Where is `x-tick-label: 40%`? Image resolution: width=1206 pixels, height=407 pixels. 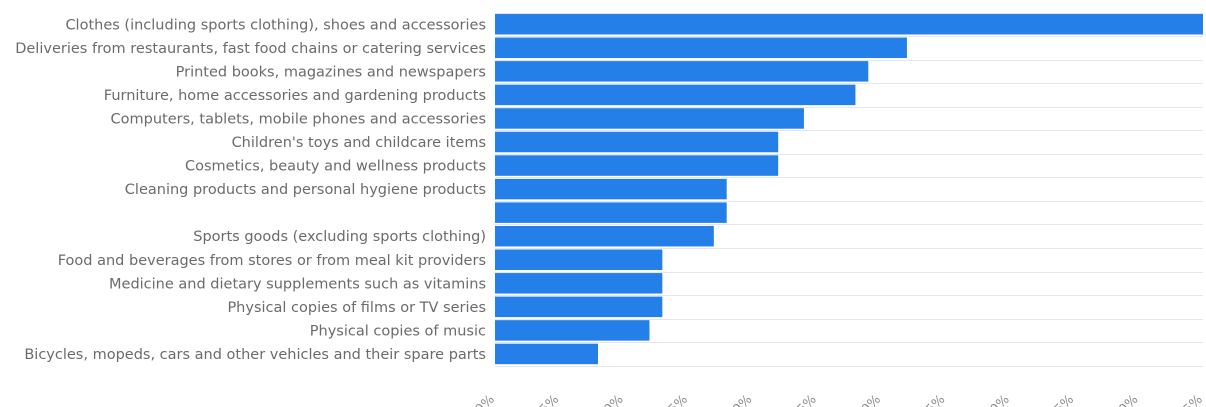 x-tick-label: 40% is located at coordinates (997, 399).